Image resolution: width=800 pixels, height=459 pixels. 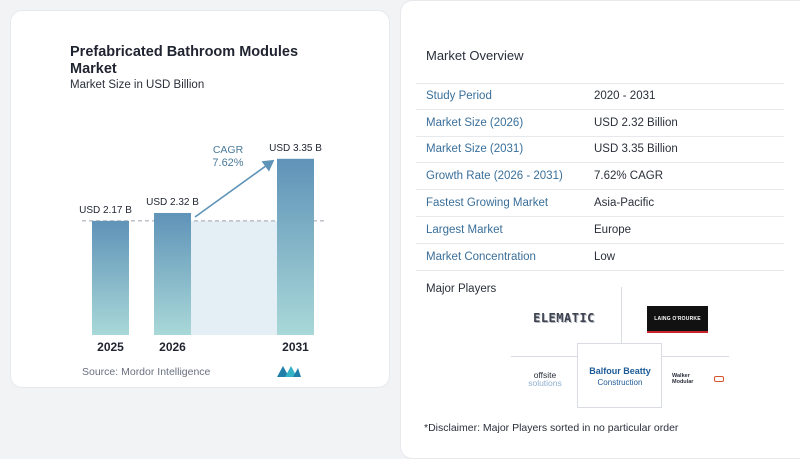 I want to click on overview-row: Market Concentration Low, so click(x=600, y=257).